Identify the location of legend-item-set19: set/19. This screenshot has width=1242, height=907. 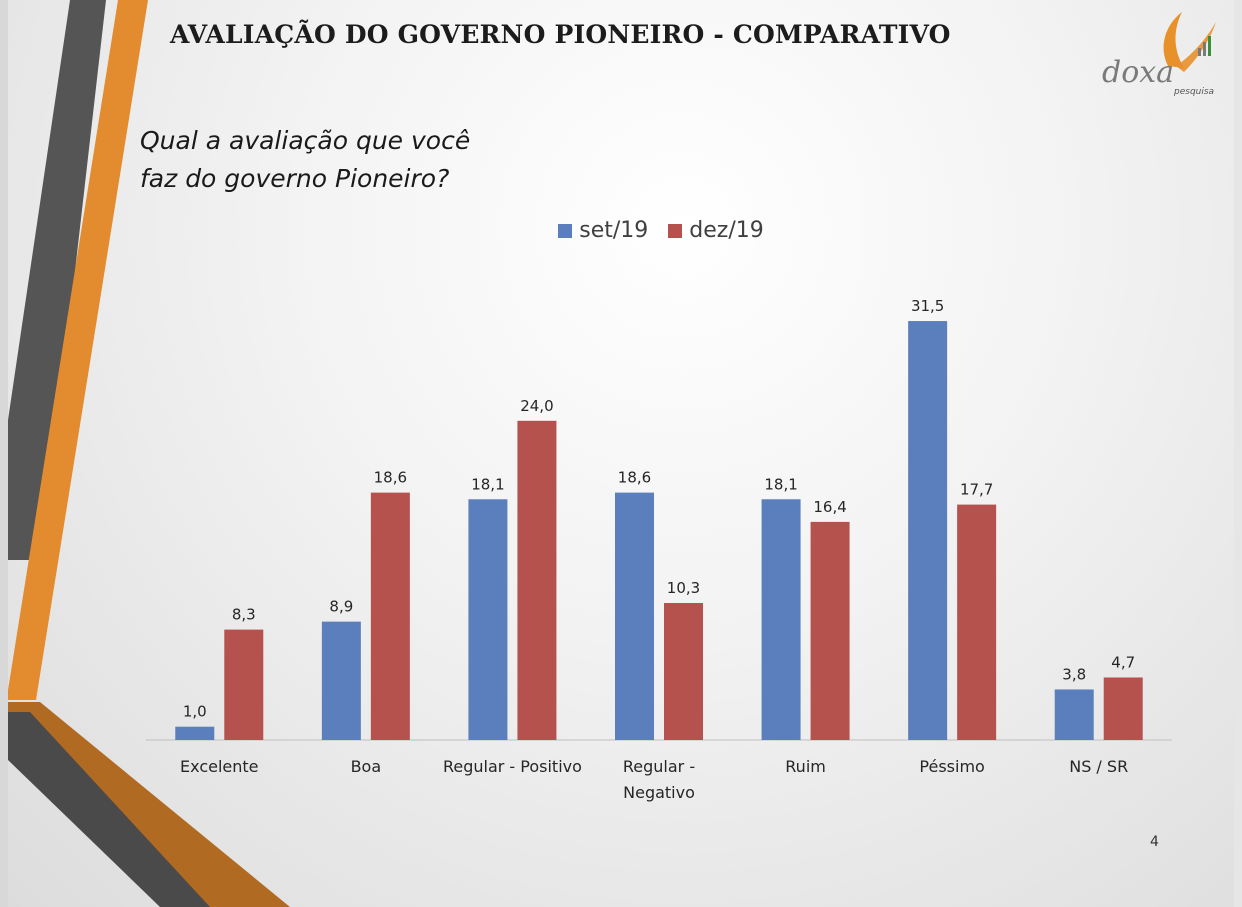
(603, 230).